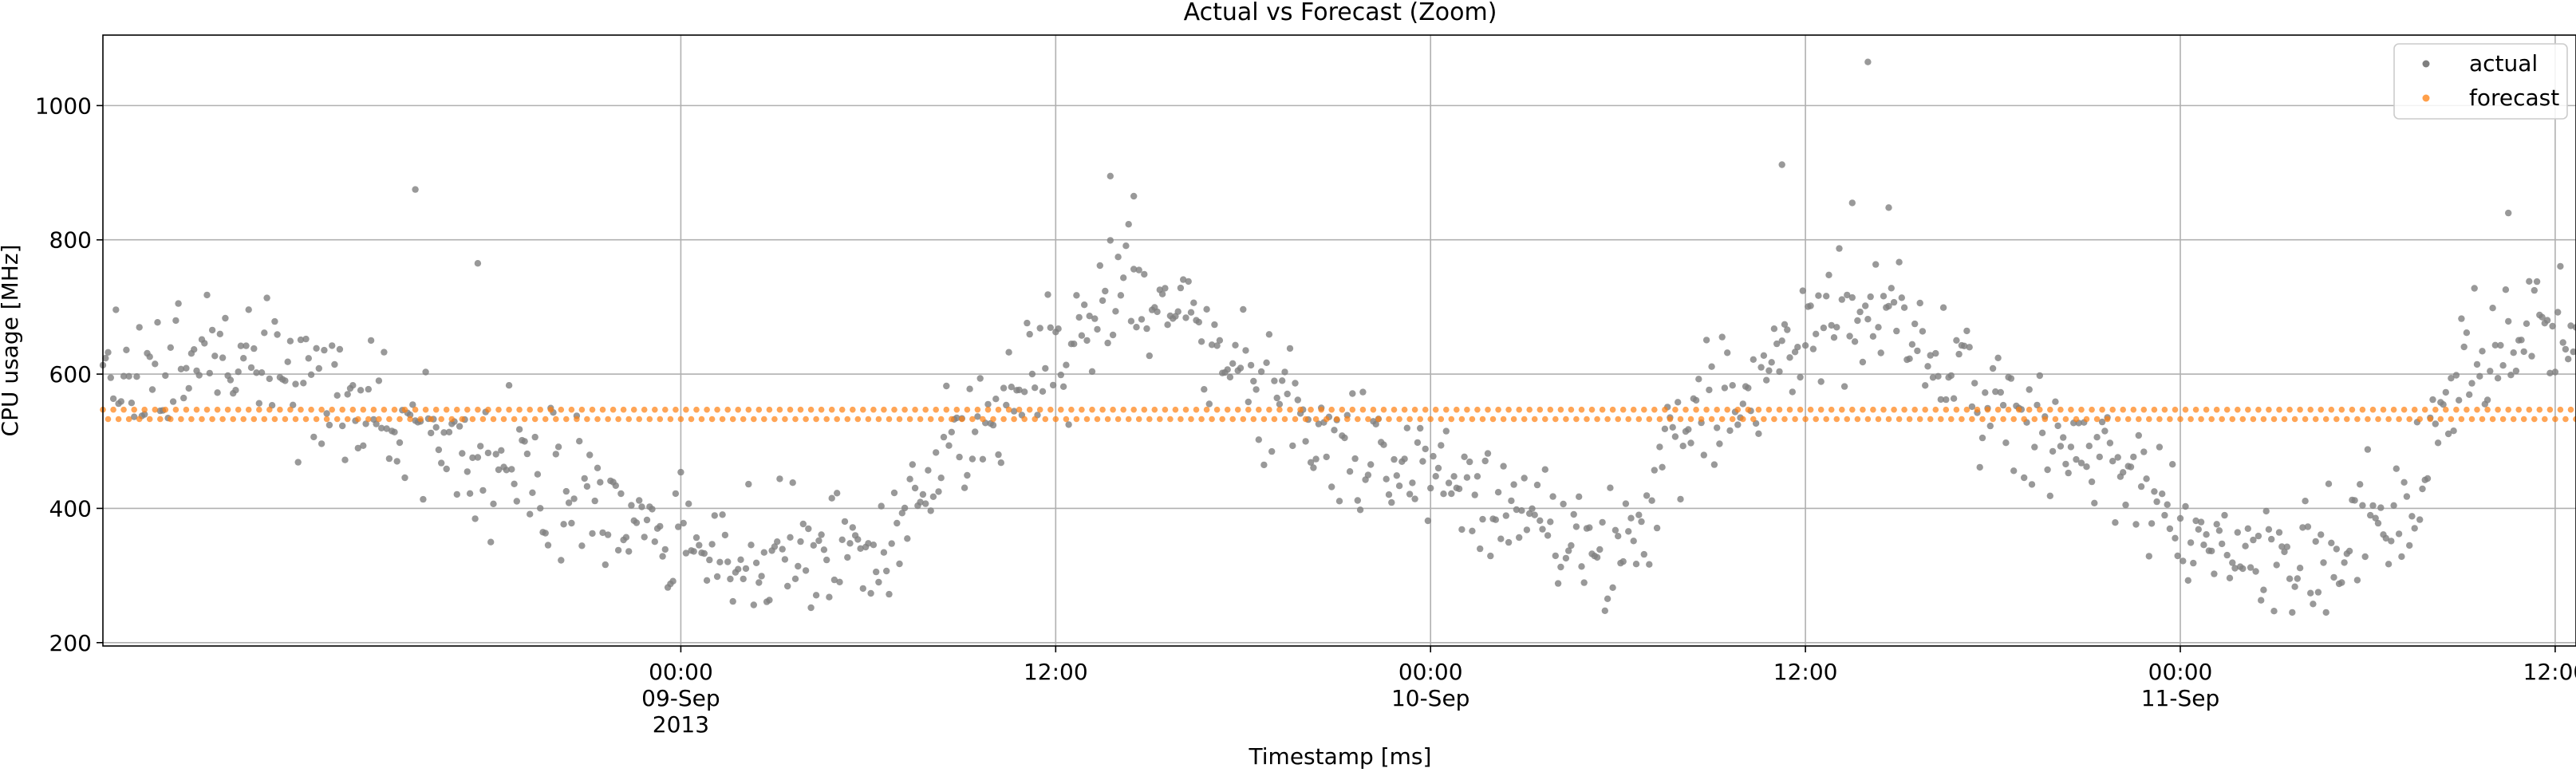 The height and width of the screenshot is (772, 2576). What do you see at coordinates (2181, 672) in the screenshot?
I see `x-tick-label: 00:00` at bounding box center [2181, 672].